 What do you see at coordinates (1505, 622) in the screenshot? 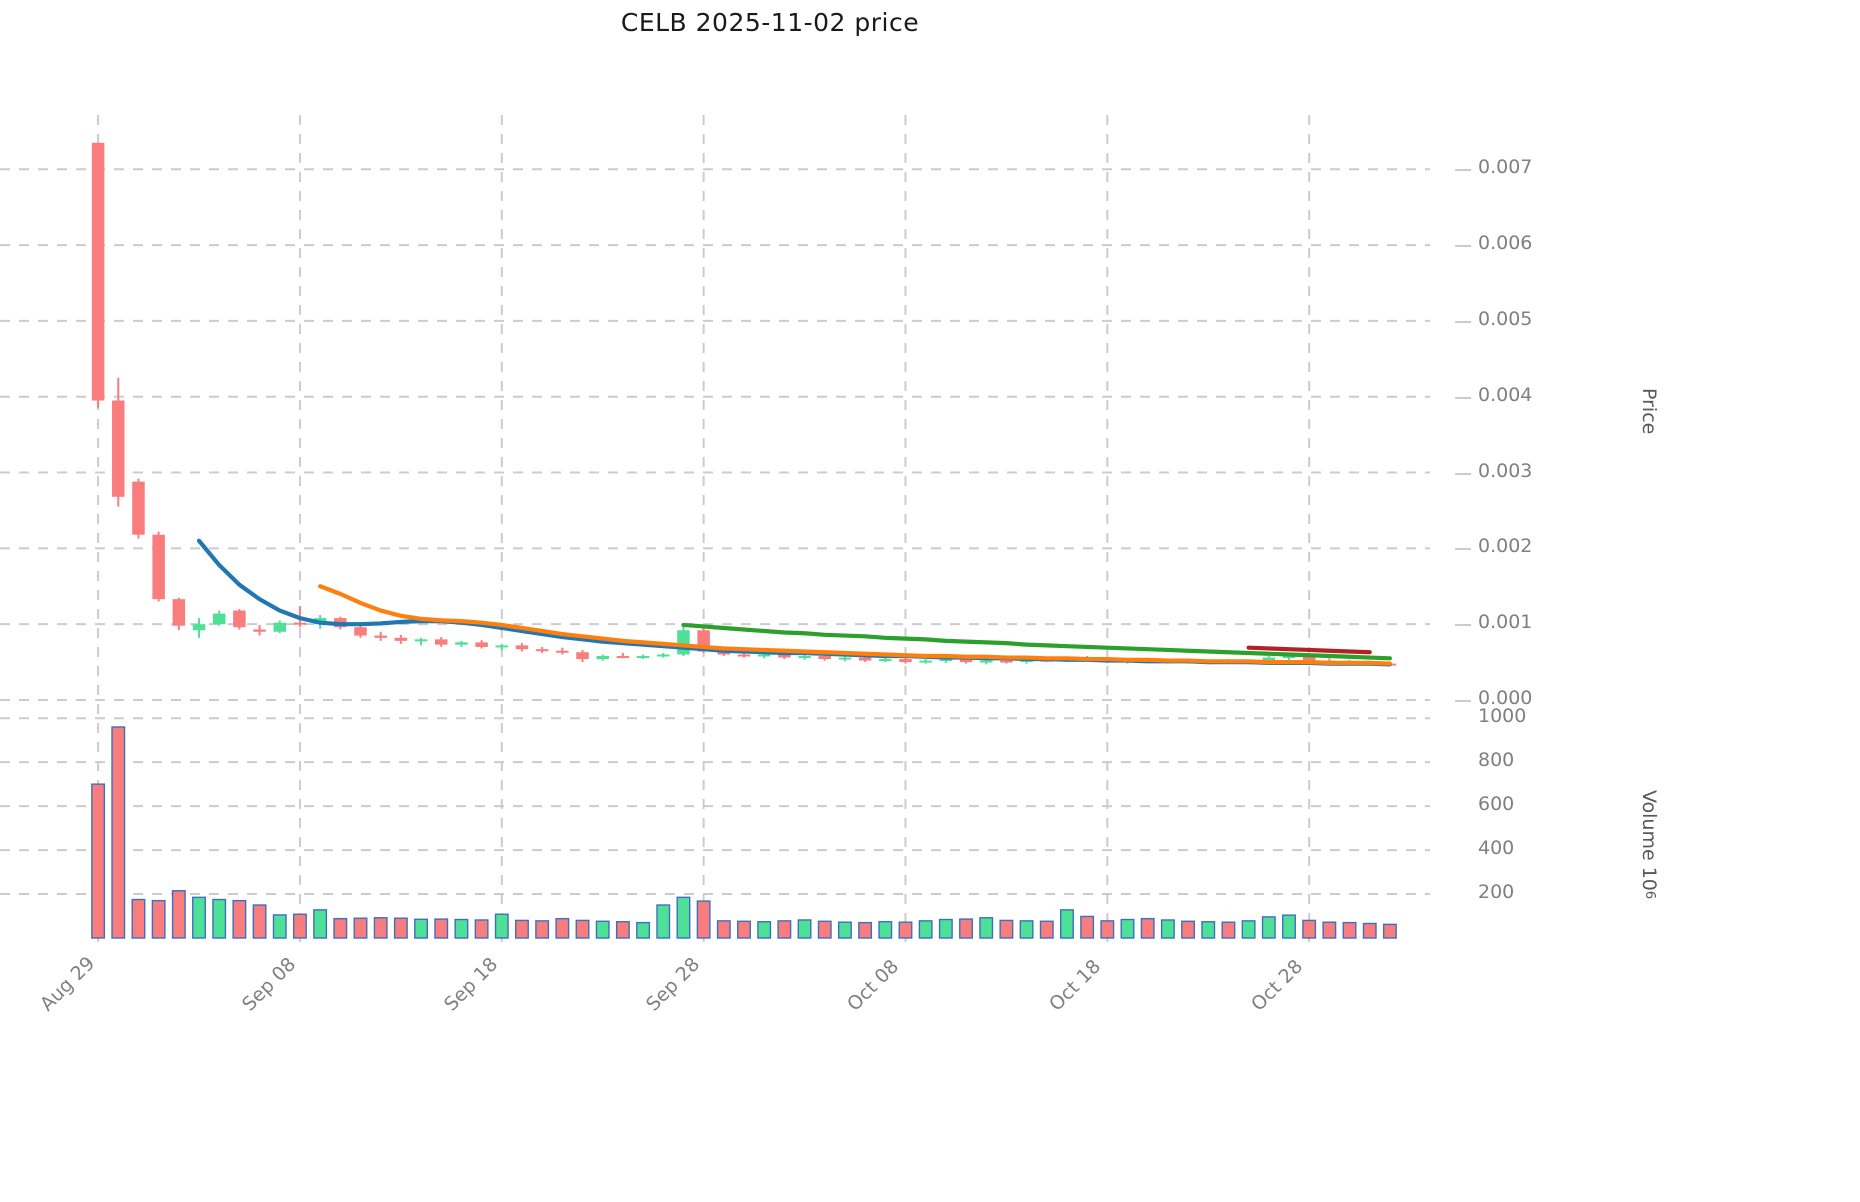
I see `price-tick-label: 0.001` at bounding box center [1505, 622].